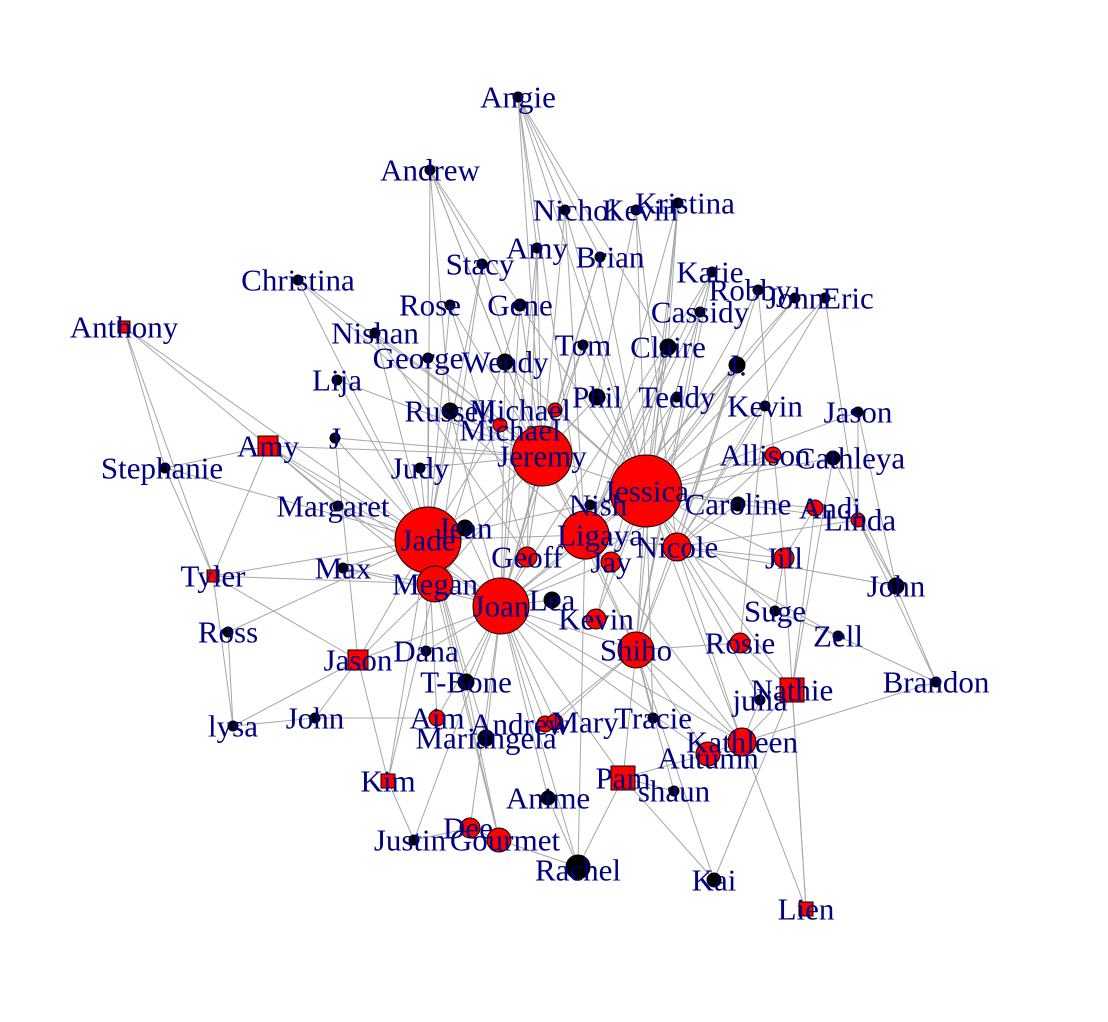 The image size is (1108, 1022). Describe the element at coordinates (565, 210) in the screenshot. I see `node-nicholas` at that location.